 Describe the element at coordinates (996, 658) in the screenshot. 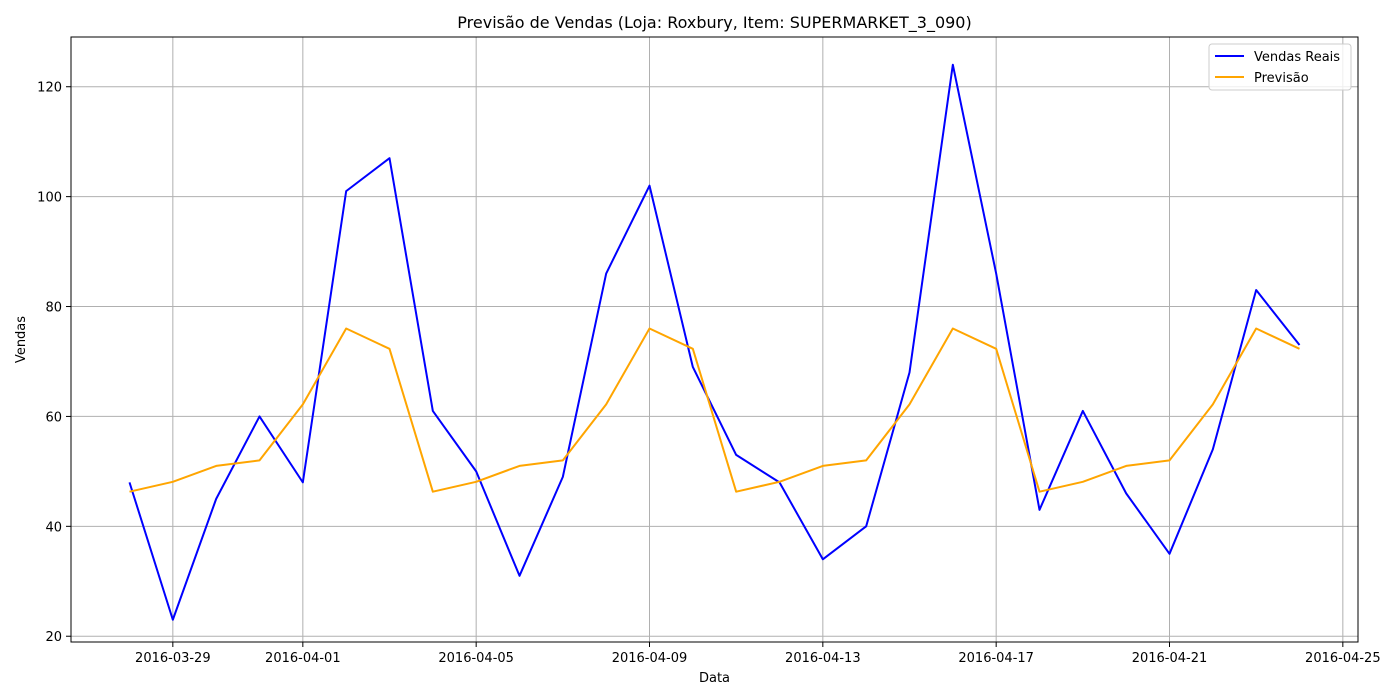

I see `x-tick-label: 2016-04-17` at that location.